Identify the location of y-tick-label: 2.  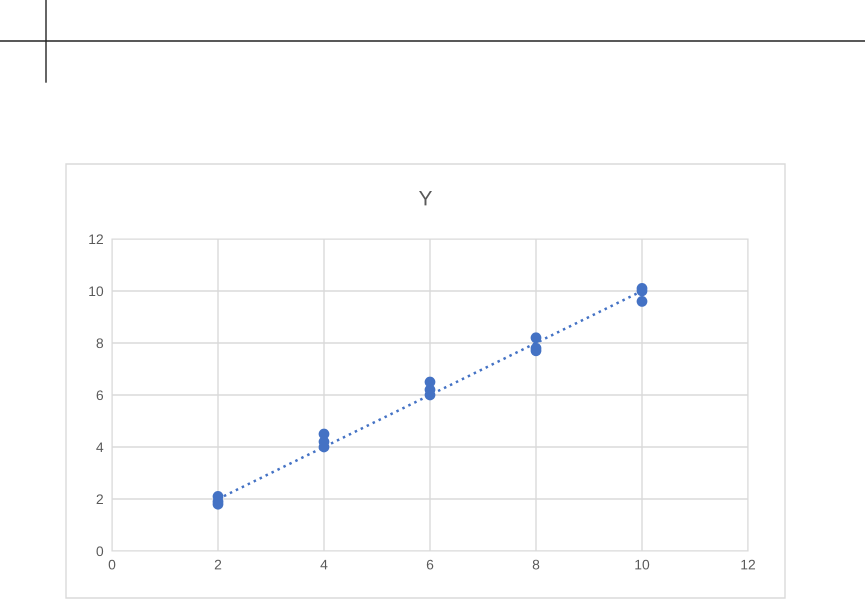
(99, 499).